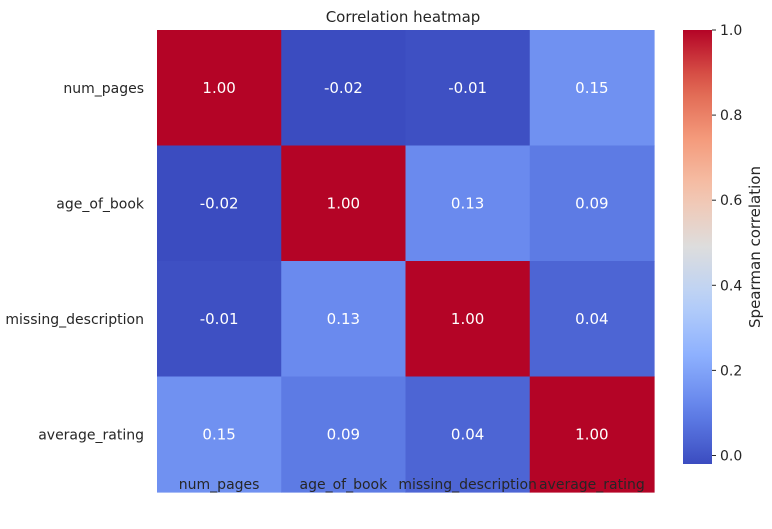  What do you see at coordinates (344, 485) in the screenshot?
I see `column-tick-label: age_of_book` at bounding box center [344, 485].